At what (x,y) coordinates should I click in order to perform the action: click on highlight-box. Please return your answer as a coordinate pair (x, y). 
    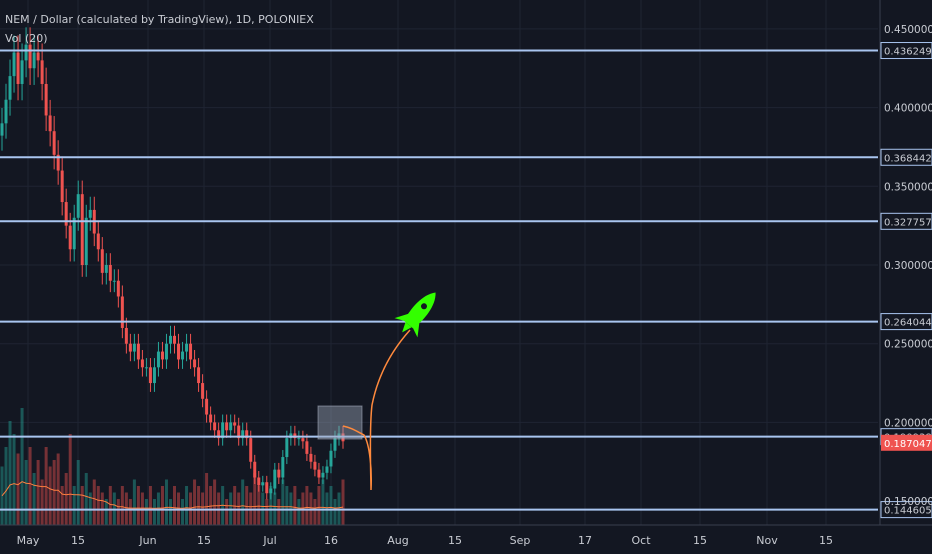
    Looking at the image, I should click on (340, 422).